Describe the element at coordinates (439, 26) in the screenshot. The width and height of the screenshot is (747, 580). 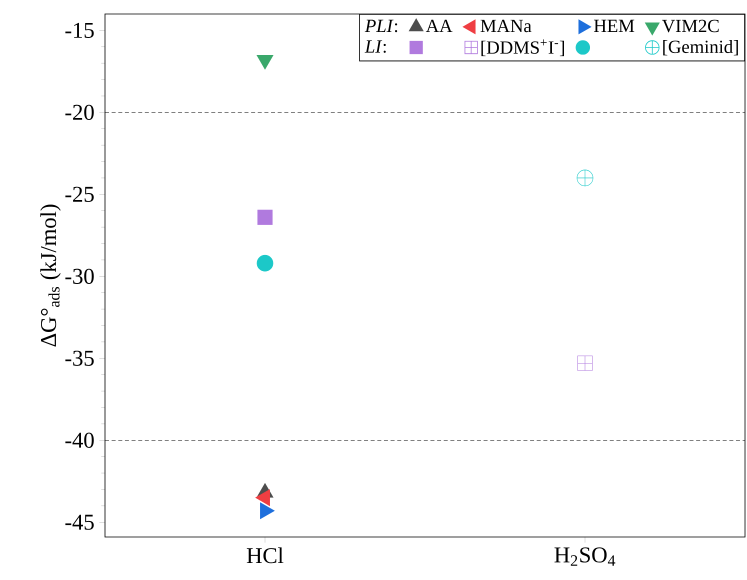
I see `legend-label: AA` at that location.